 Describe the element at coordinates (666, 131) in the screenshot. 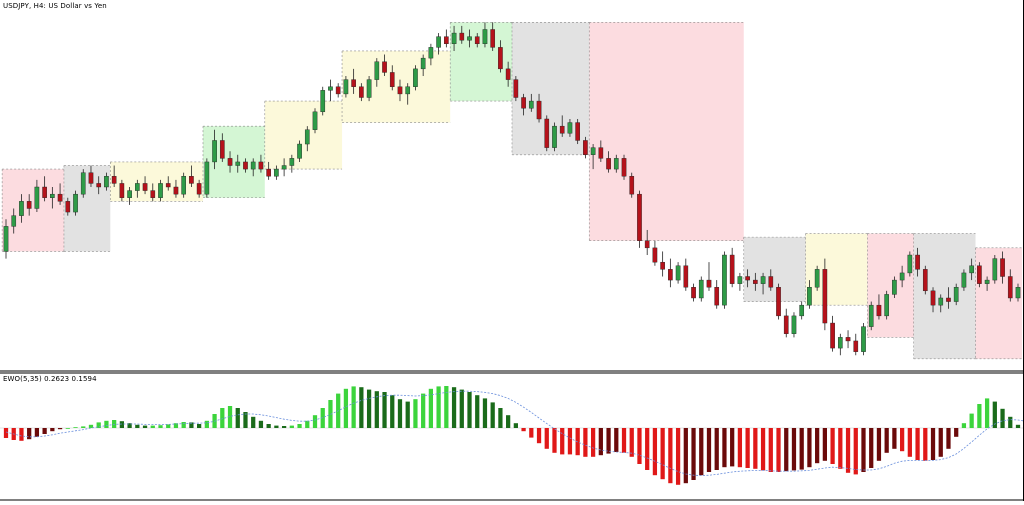

I see `zone-red` at that location.